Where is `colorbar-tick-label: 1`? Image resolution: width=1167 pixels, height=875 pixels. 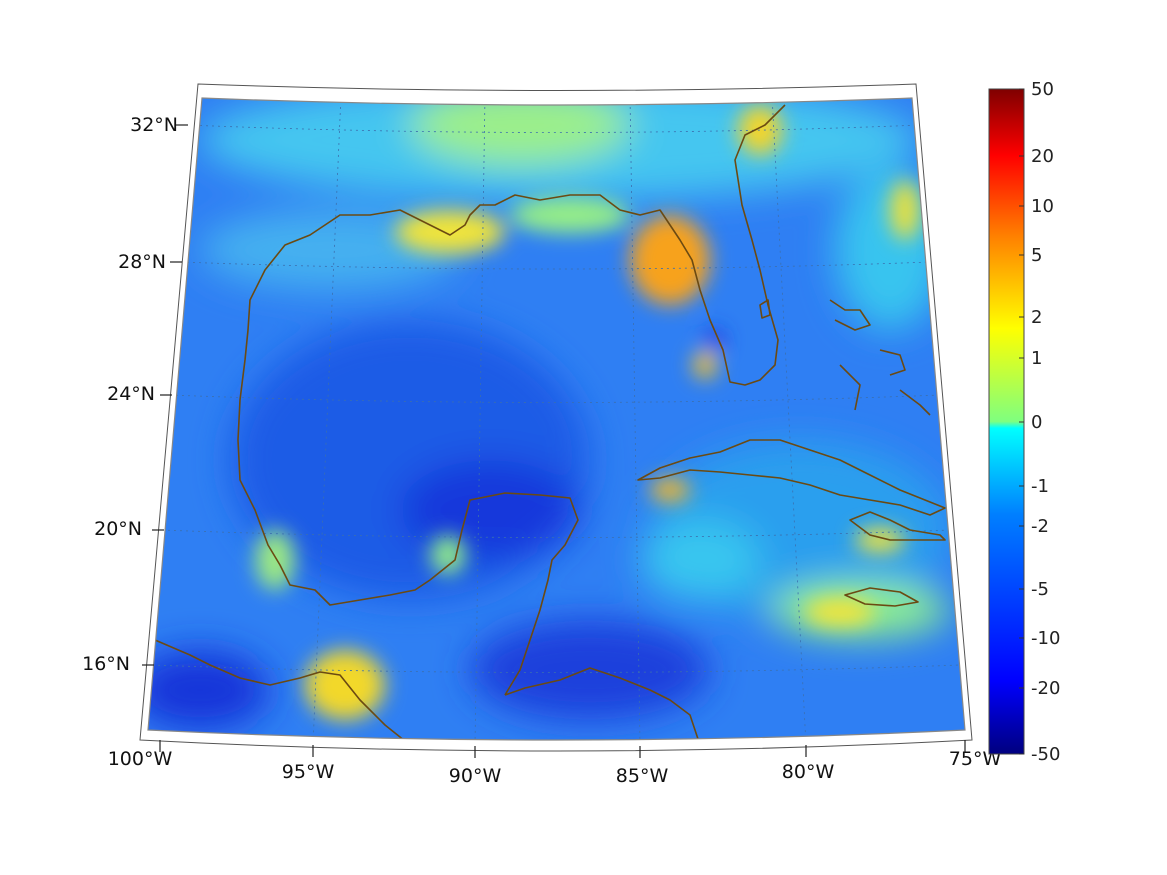 colorbar-tick-label: 1 is located at coordinates (1036, 358).